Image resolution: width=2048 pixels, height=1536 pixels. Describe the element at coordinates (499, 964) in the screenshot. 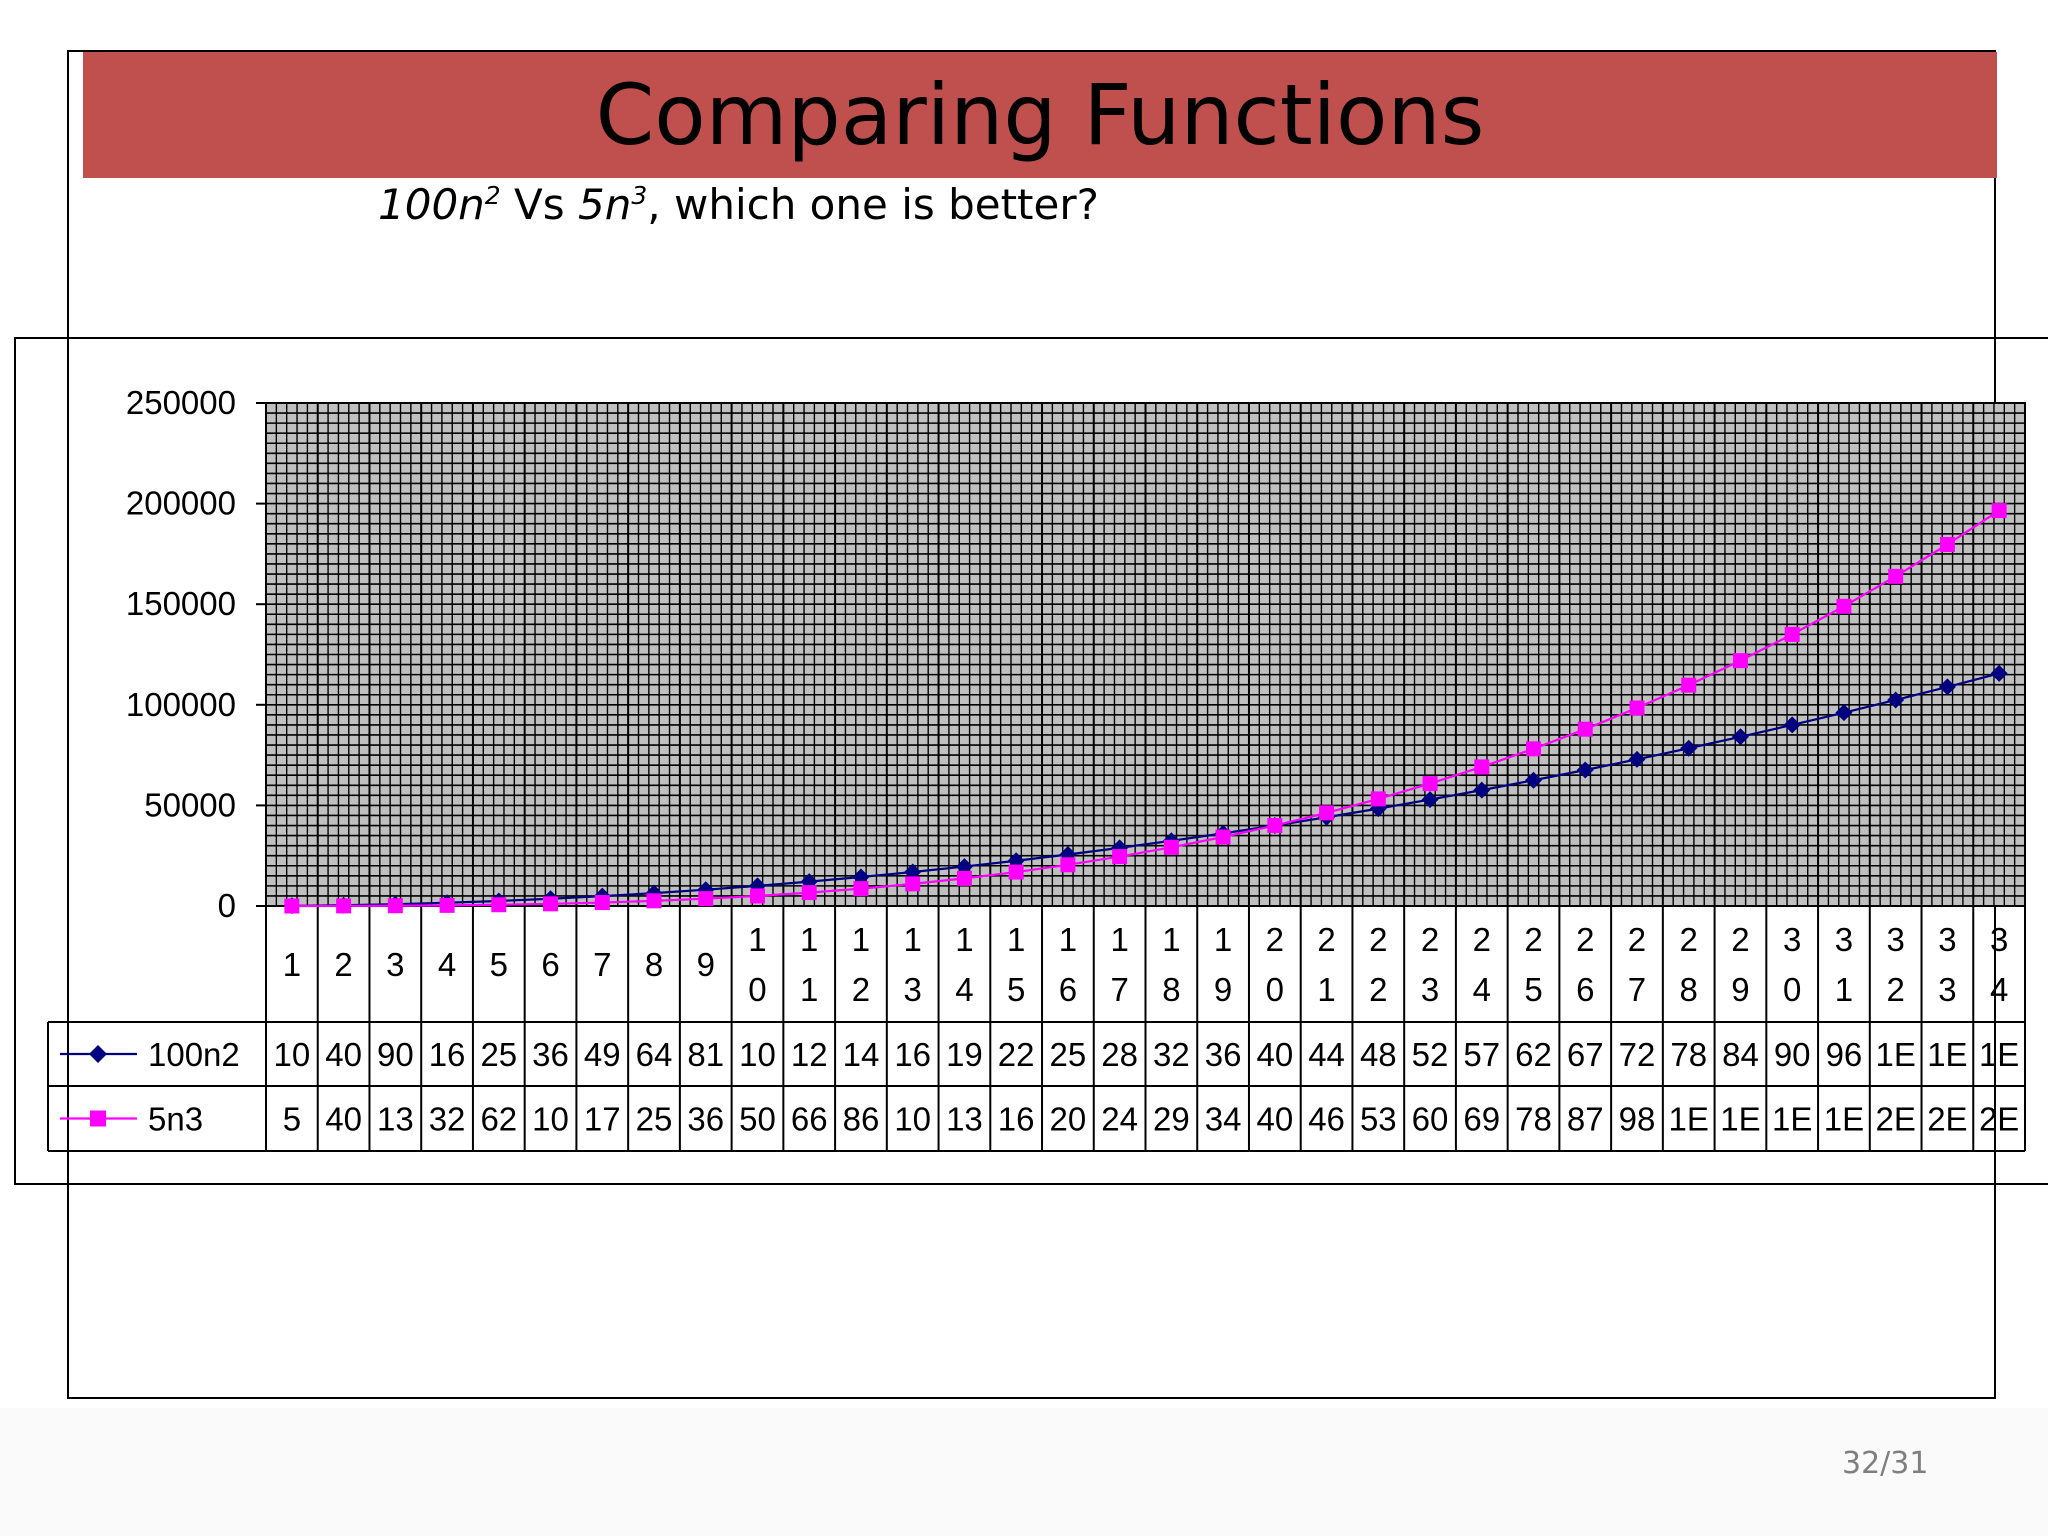

I see `x-category-label: 5` at that location.